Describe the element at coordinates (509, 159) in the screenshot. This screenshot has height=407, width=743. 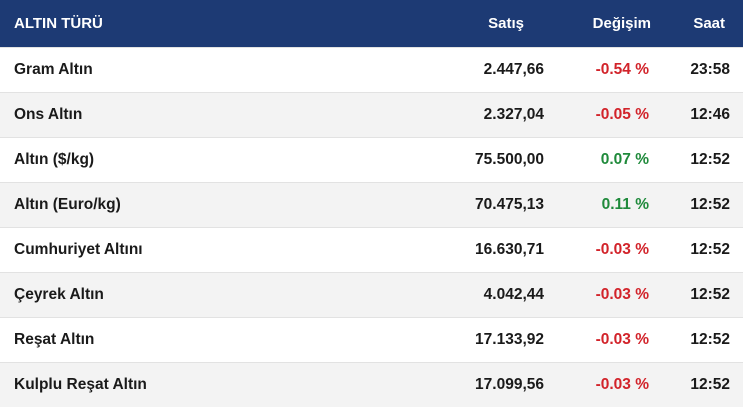
I see `sale-price: 75.500,00` at that location.